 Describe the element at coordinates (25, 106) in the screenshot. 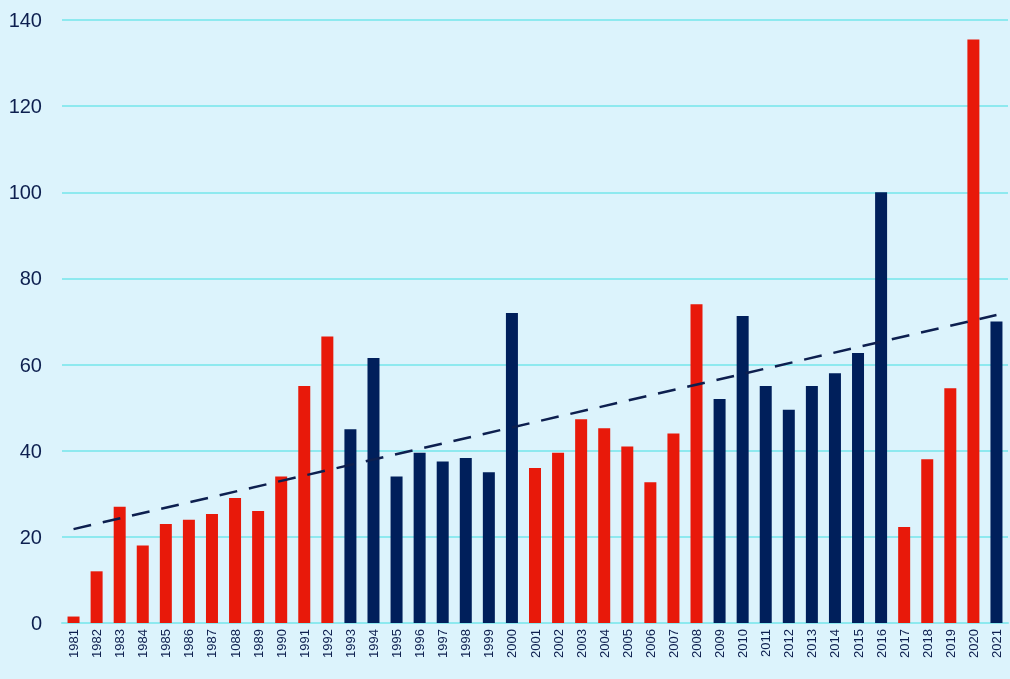

I see `y-tick-label: 120` at that location.